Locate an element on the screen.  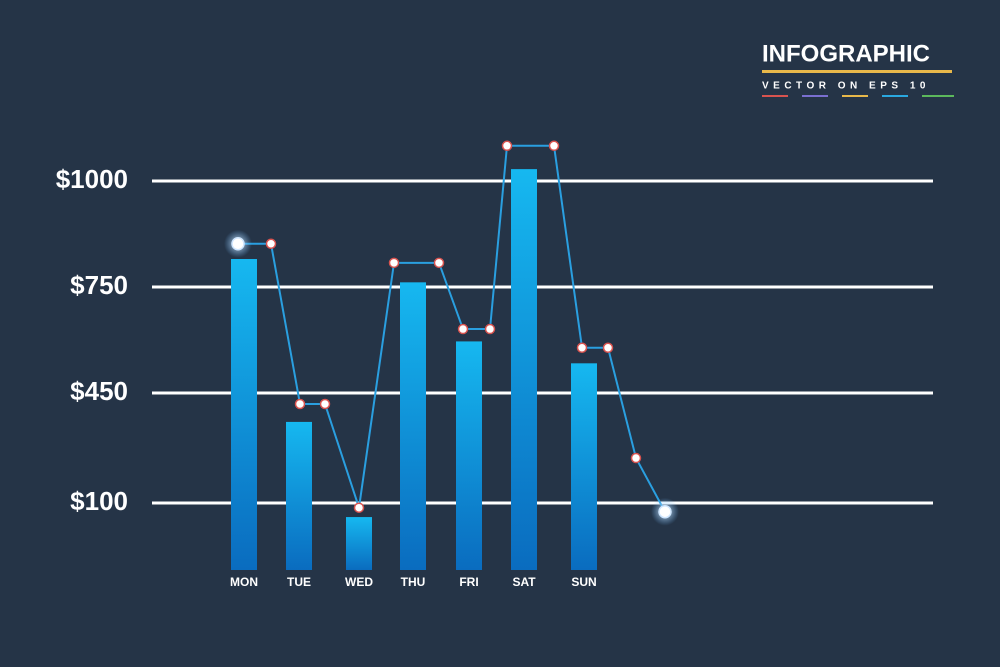
x-tick-label: TUE is located at coordinates (299, 582).